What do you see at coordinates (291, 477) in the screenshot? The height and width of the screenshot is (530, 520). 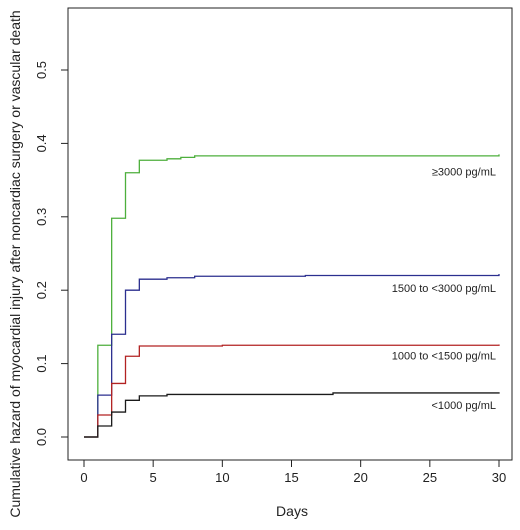 I see `x-tick-label: 15` at bounding box center [291, 477].